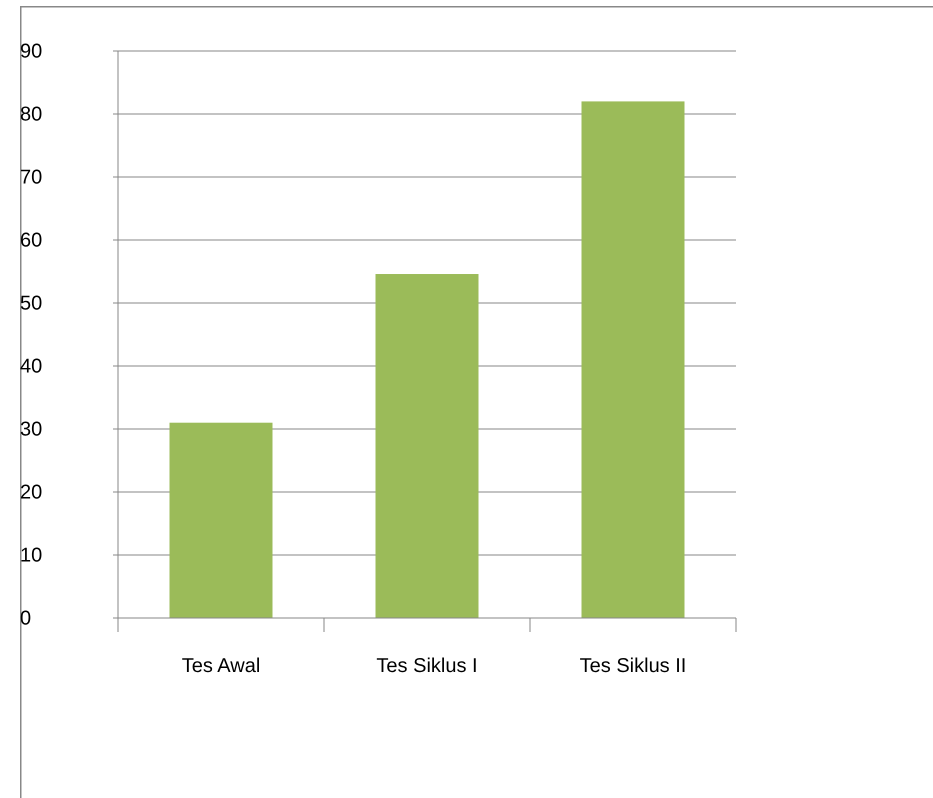 The image size is (933, 798). I want to click on y-tick-label: 30, so click(31, 429).